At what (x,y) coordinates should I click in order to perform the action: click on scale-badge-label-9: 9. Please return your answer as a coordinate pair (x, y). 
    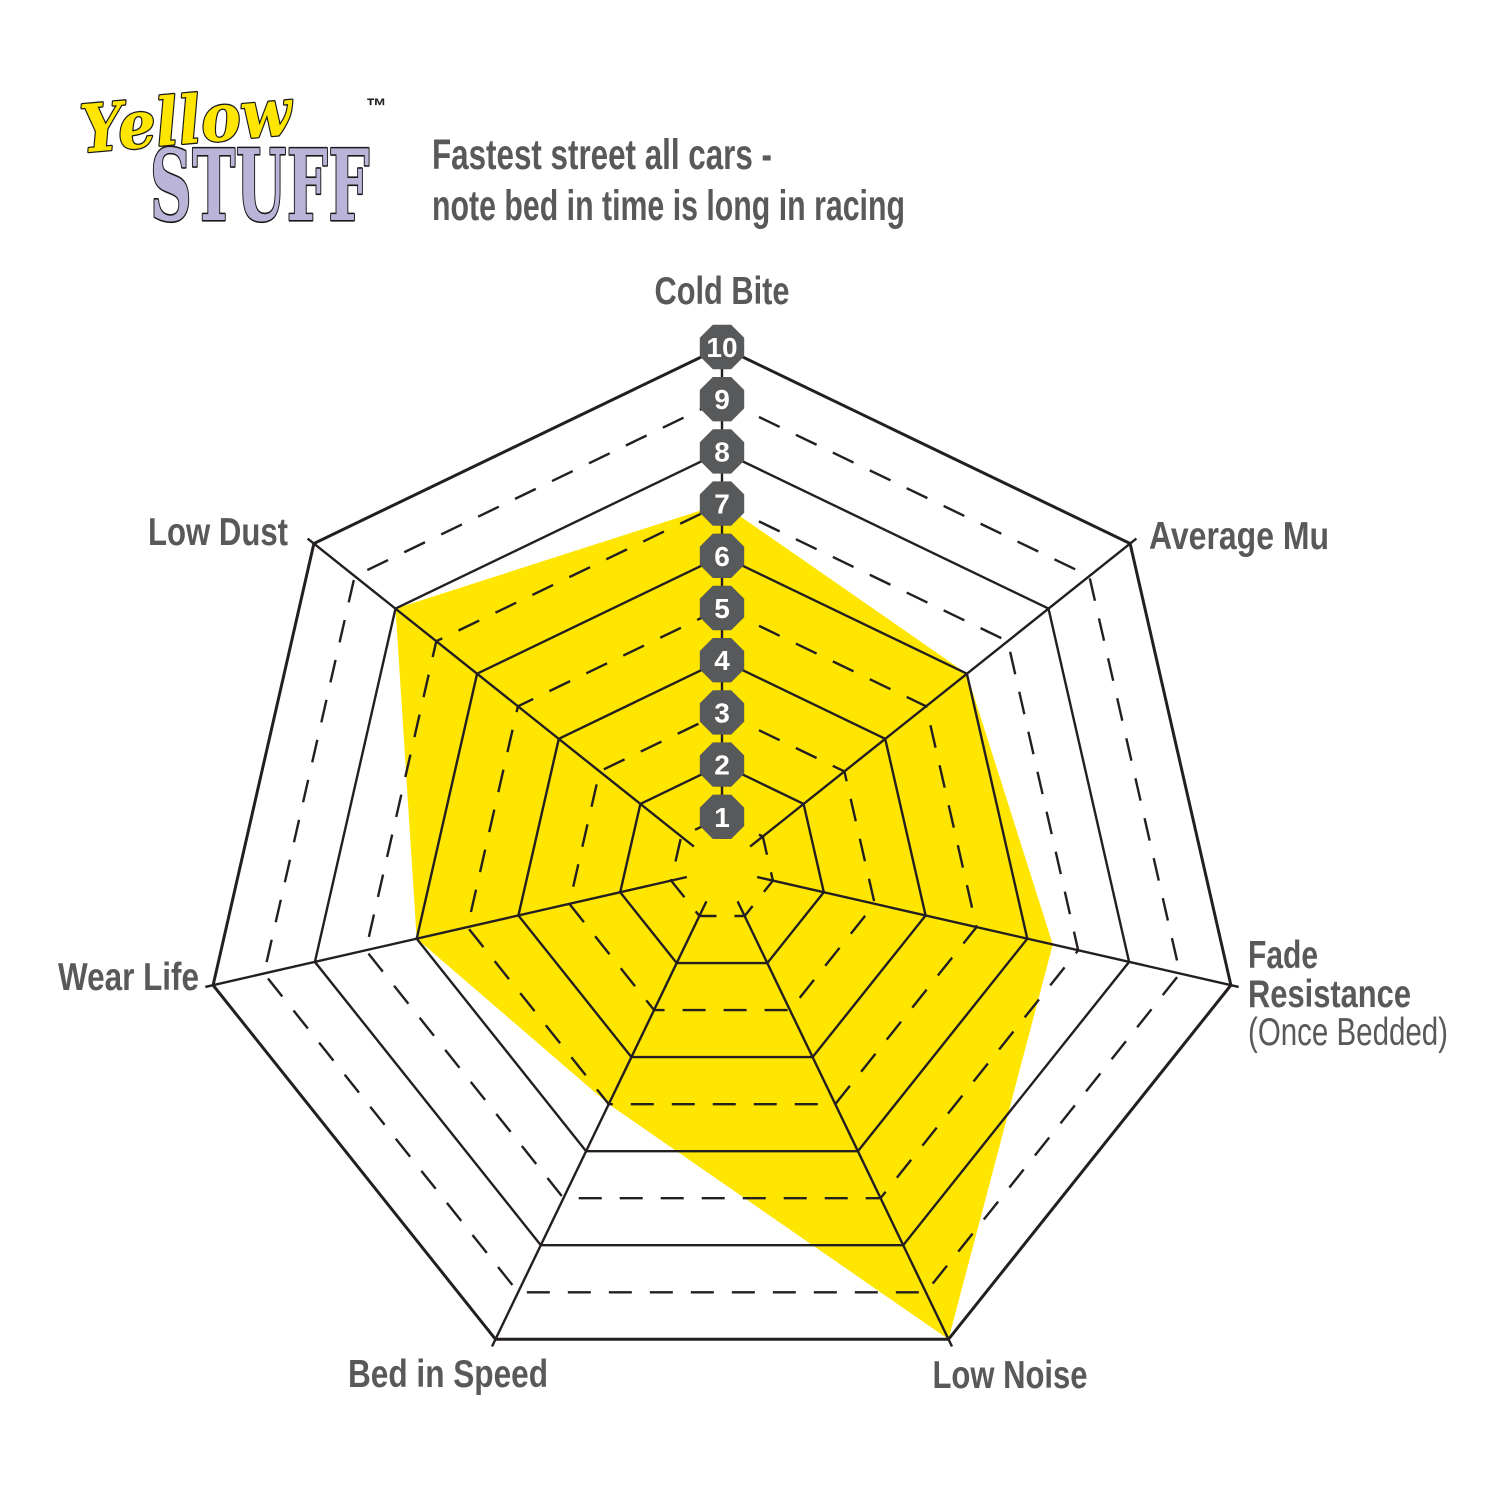
    Looking at the image, I should click on (722, 399).